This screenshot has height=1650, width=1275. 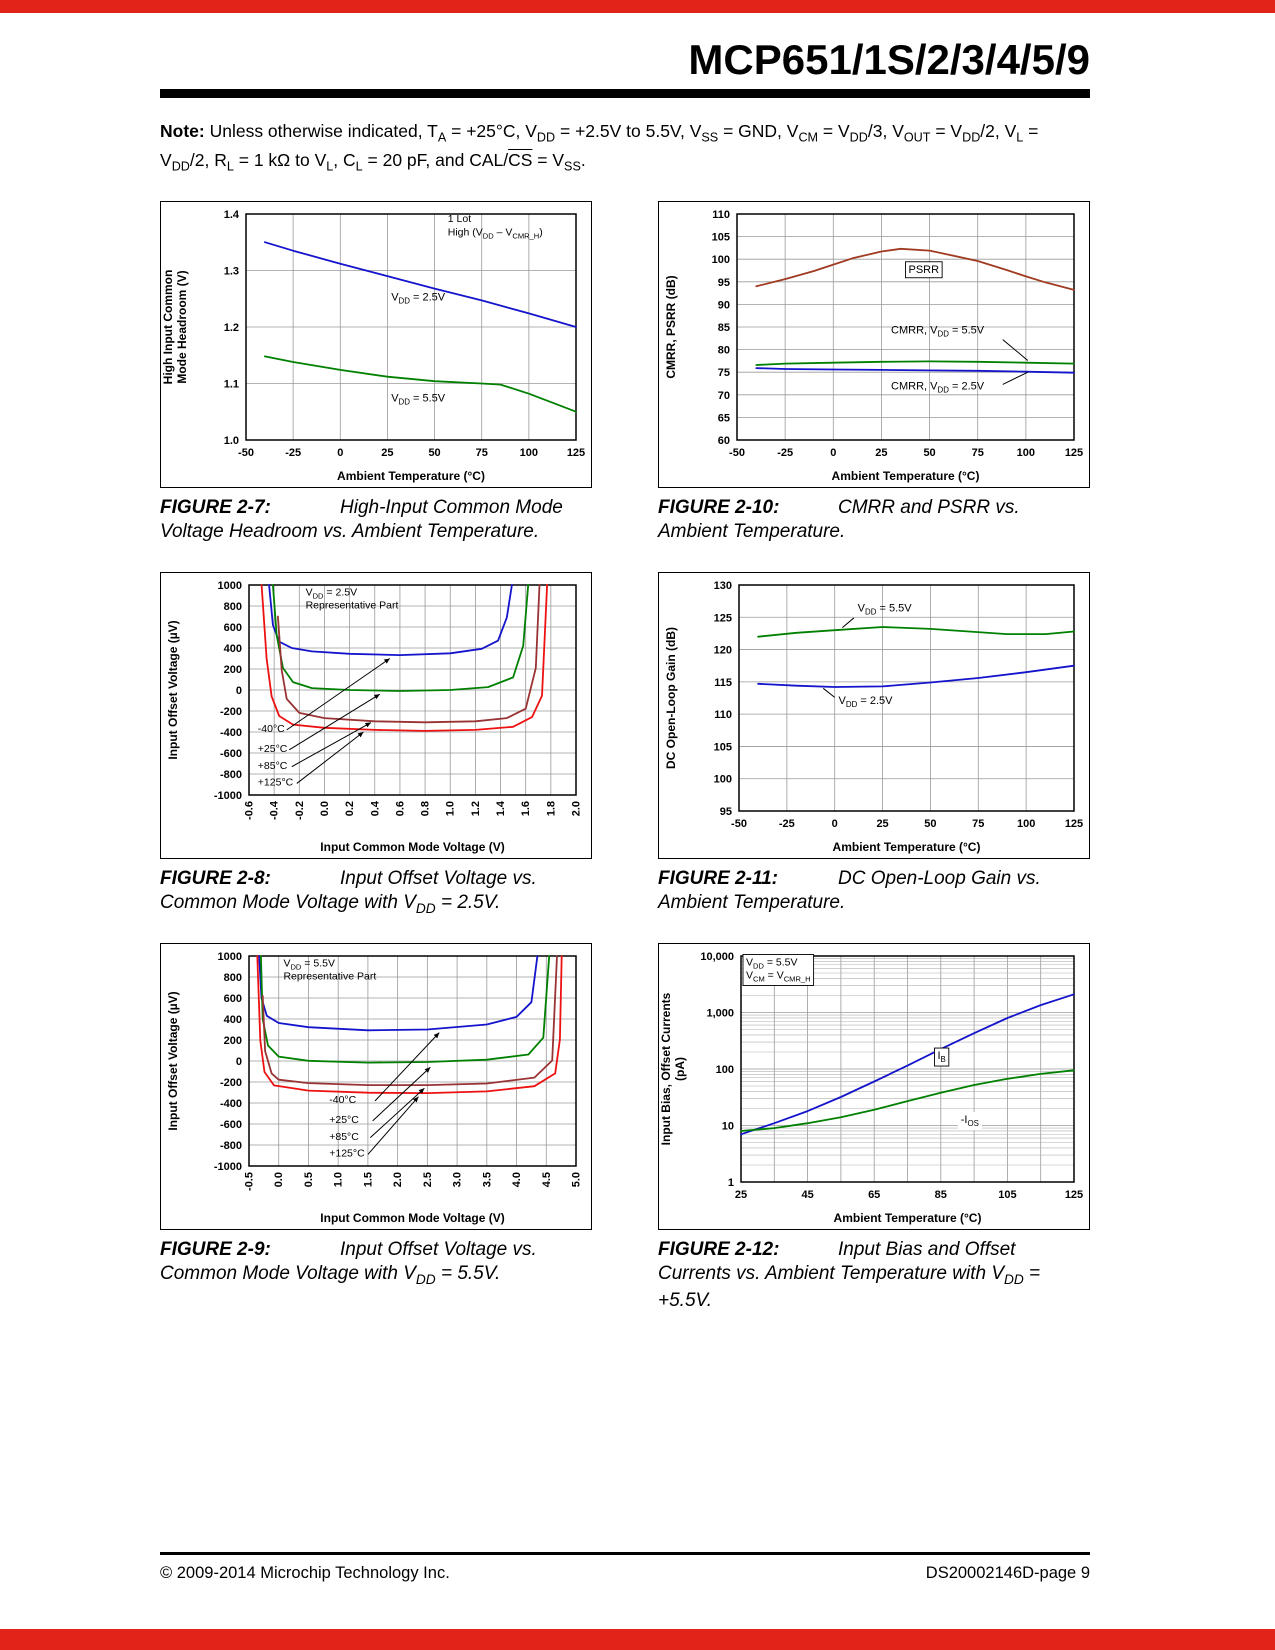 I want to click on svg-text: Ambient Temperature (°C), so click(x=908, y=1218).